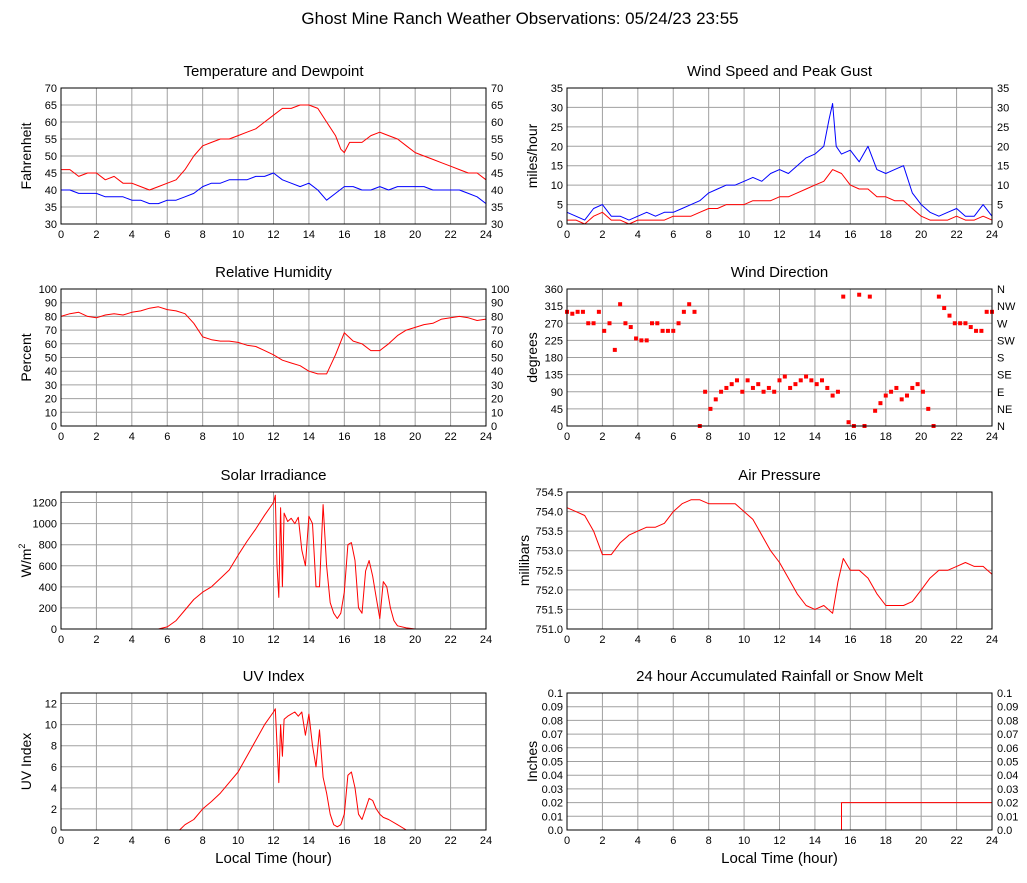  What do you see at coordinates (344, 640) in the screenshot?
I see `solar-x-tick-label: 16` at bounding box center [344, 640].